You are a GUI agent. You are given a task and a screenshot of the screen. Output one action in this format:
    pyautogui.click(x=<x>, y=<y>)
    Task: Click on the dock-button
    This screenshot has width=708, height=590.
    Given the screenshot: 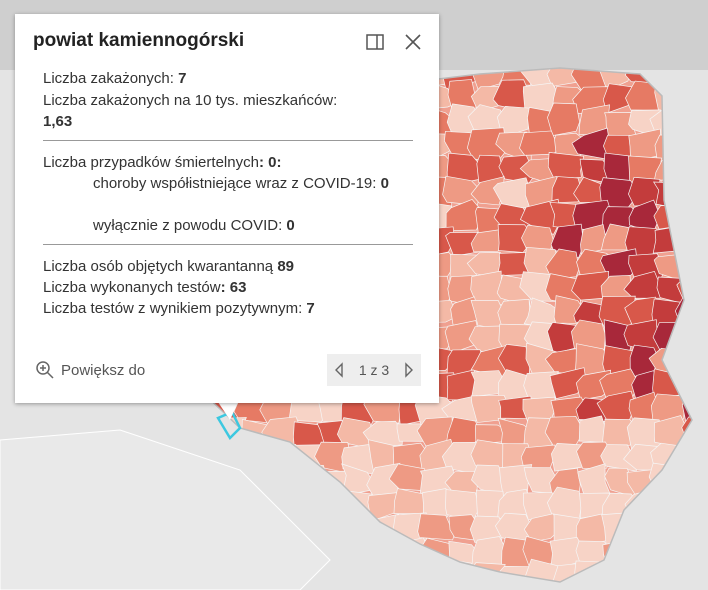 What is the action you would take?
    pyautogui.click(x=375, y=42)
    